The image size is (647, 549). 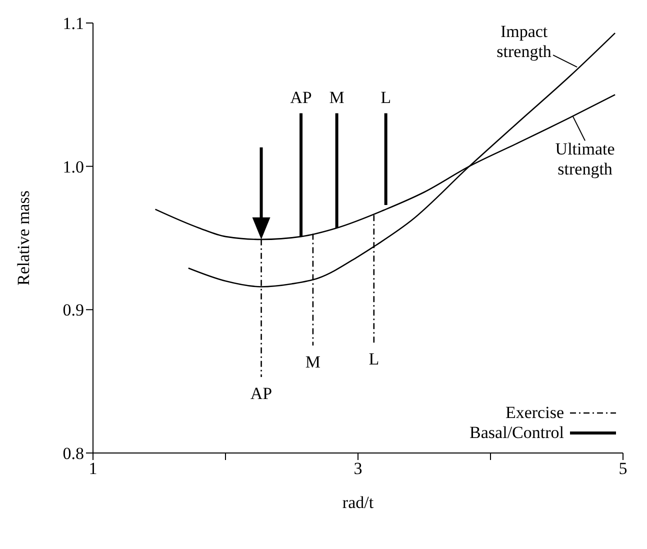 What do you see at coordinates (585, 159) in the screenshot?
I see `series-label: Ultimate strength` at bounding box center [585, 159].